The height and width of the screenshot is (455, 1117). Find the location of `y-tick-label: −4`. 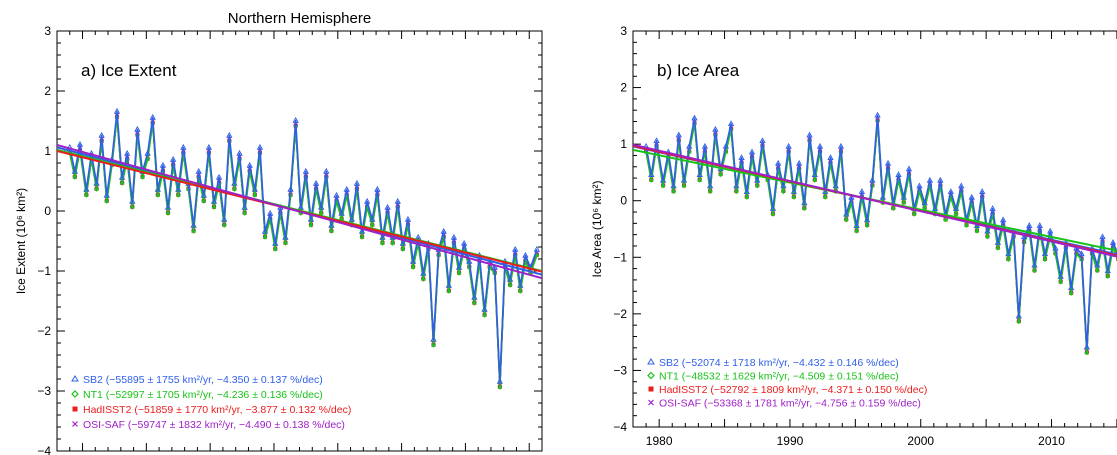

y-tick-label: −4 is located at coordinates (620, 427).